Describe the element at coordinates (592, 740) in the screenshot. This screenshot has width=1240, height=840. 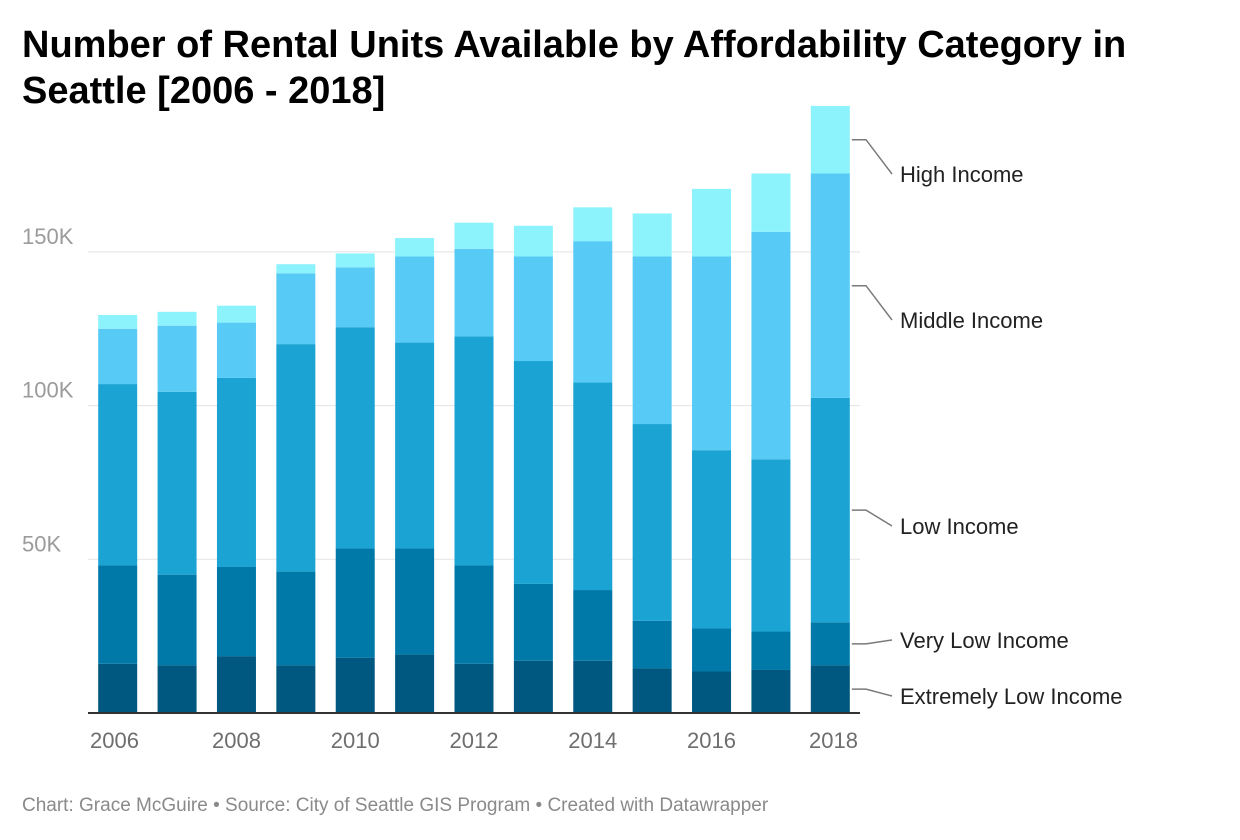
I see `x-tick-label: 2014` at that location.